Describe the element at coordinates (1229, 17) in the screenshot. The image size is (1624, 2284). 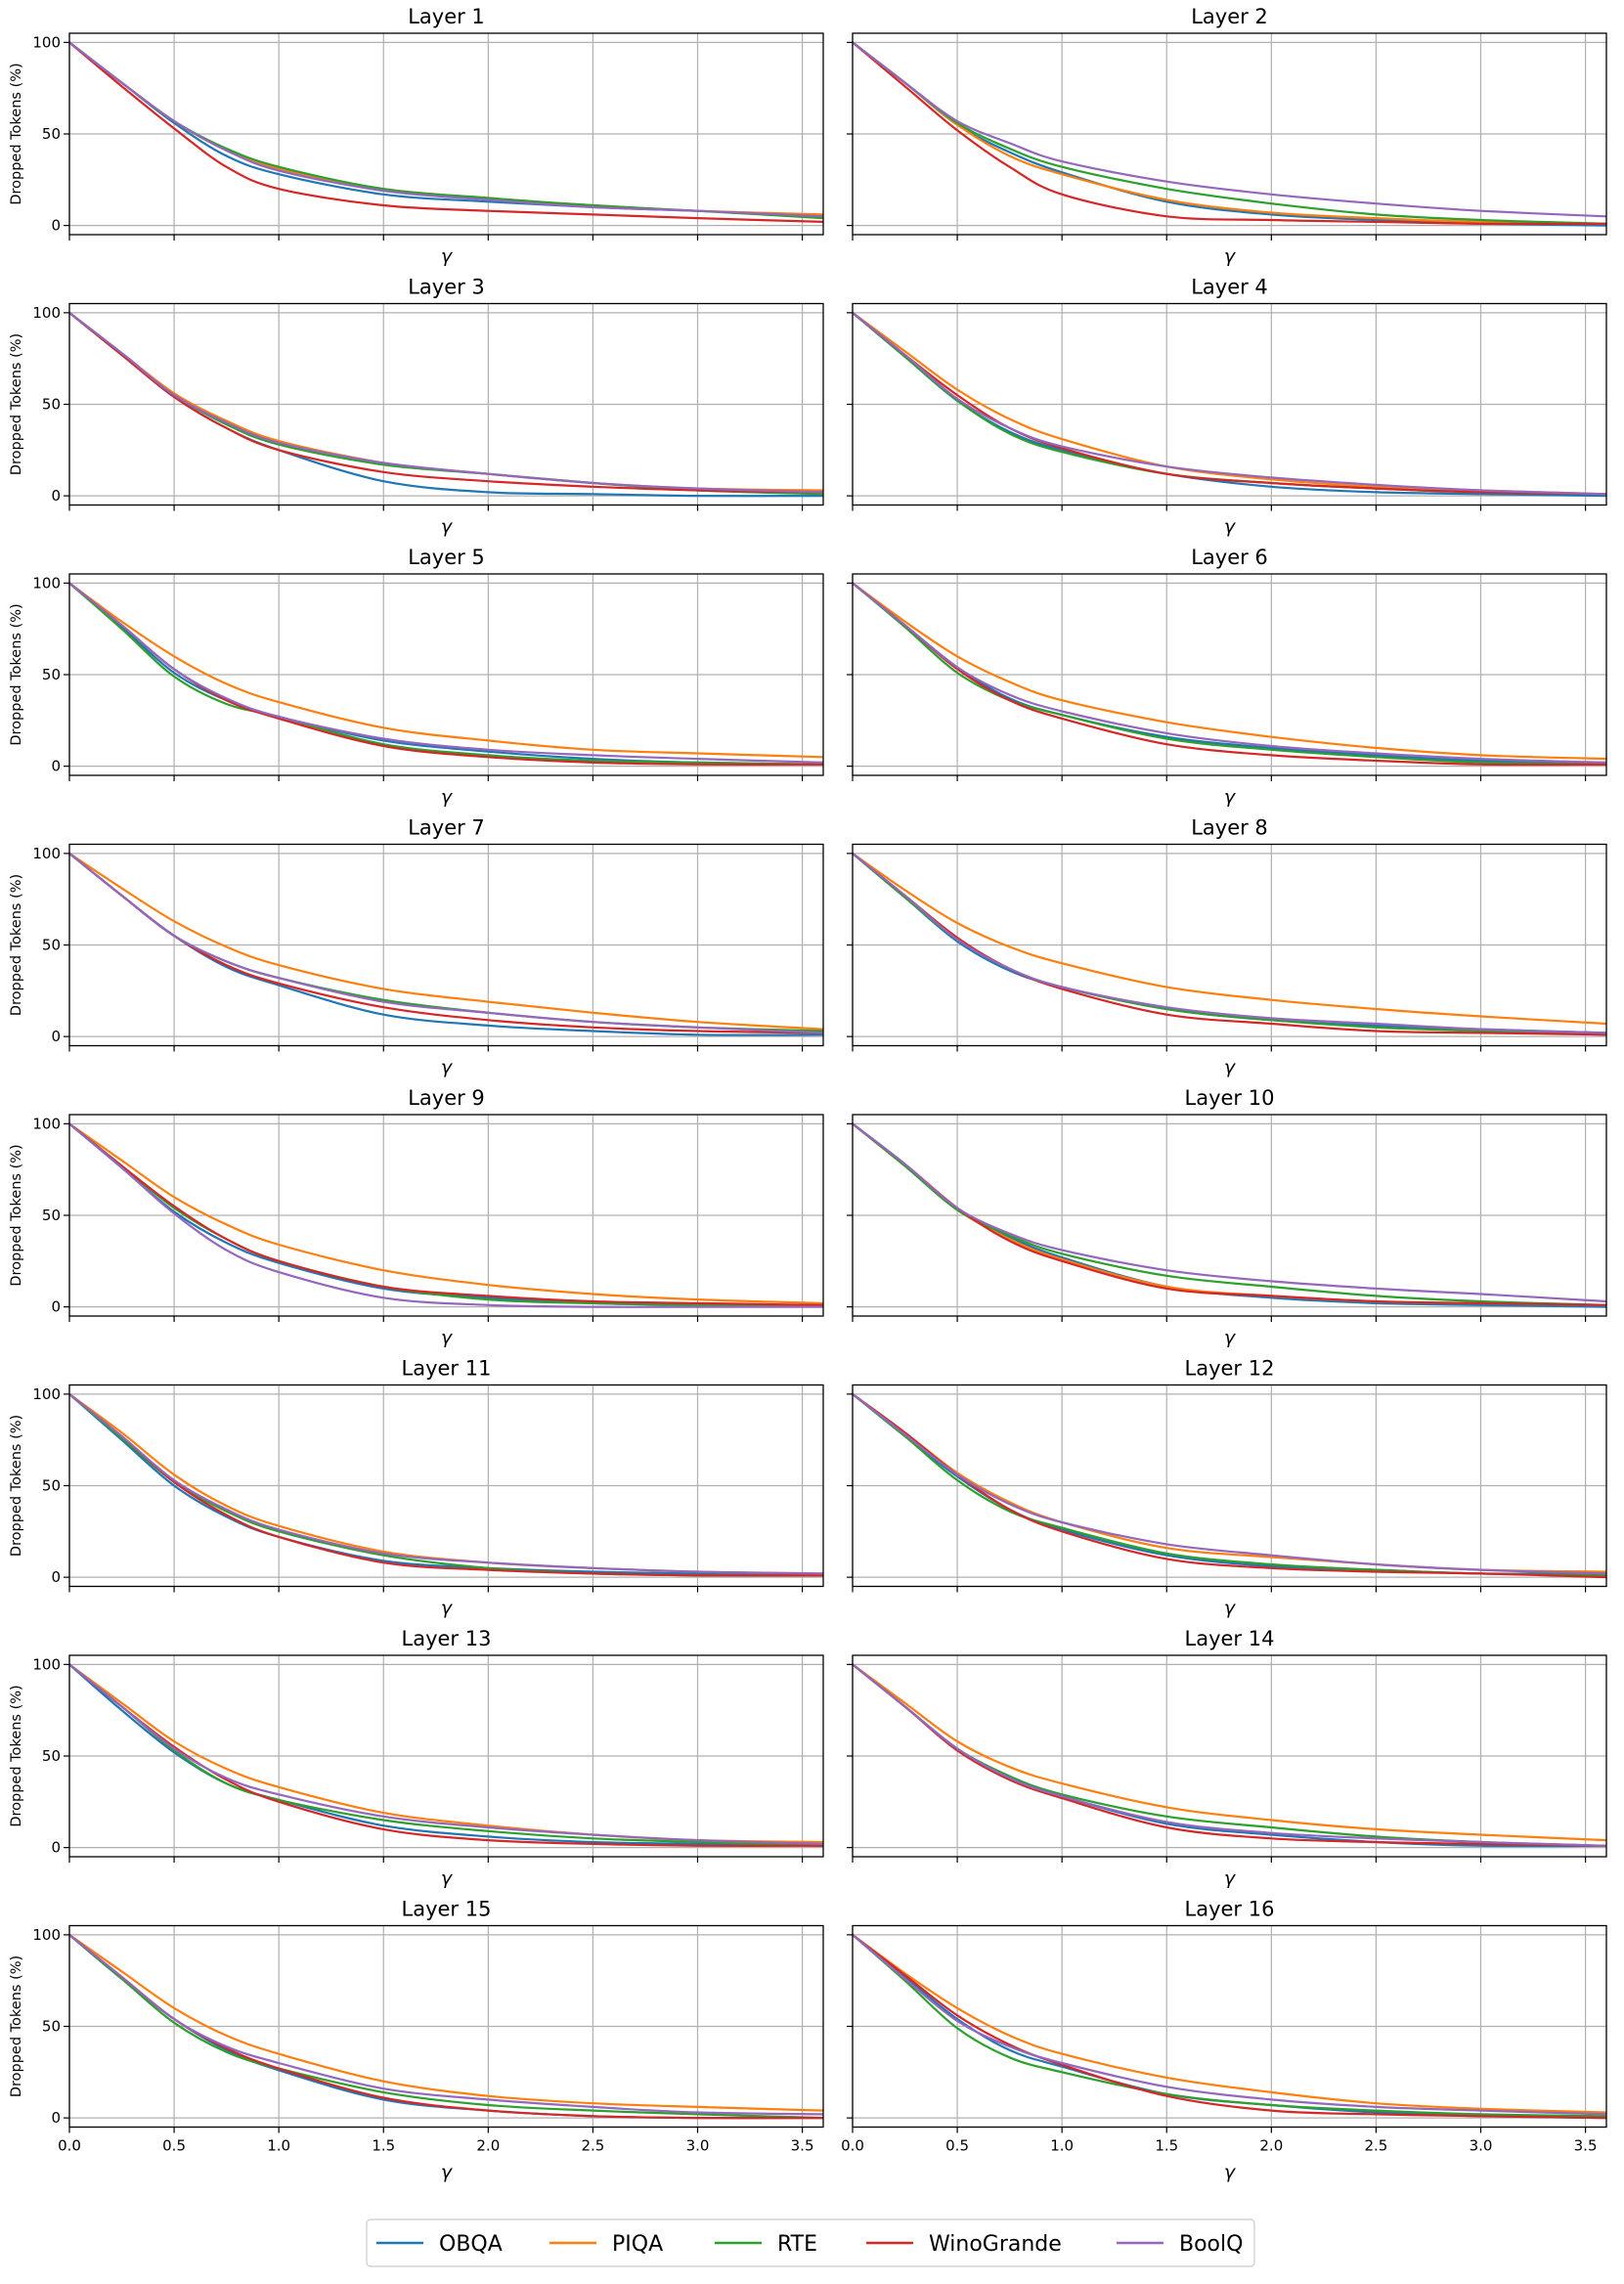
I see `subplot-title: Layer 2` at that location.